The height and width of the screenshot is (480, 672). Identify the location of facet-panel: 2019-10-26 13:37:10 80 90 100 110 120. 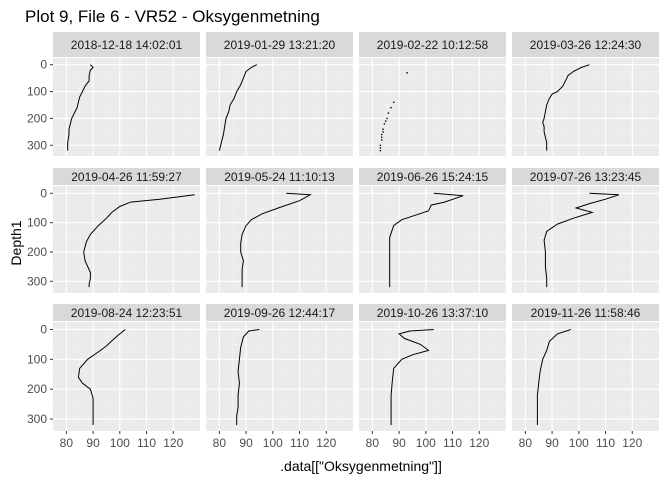
(432, 377).